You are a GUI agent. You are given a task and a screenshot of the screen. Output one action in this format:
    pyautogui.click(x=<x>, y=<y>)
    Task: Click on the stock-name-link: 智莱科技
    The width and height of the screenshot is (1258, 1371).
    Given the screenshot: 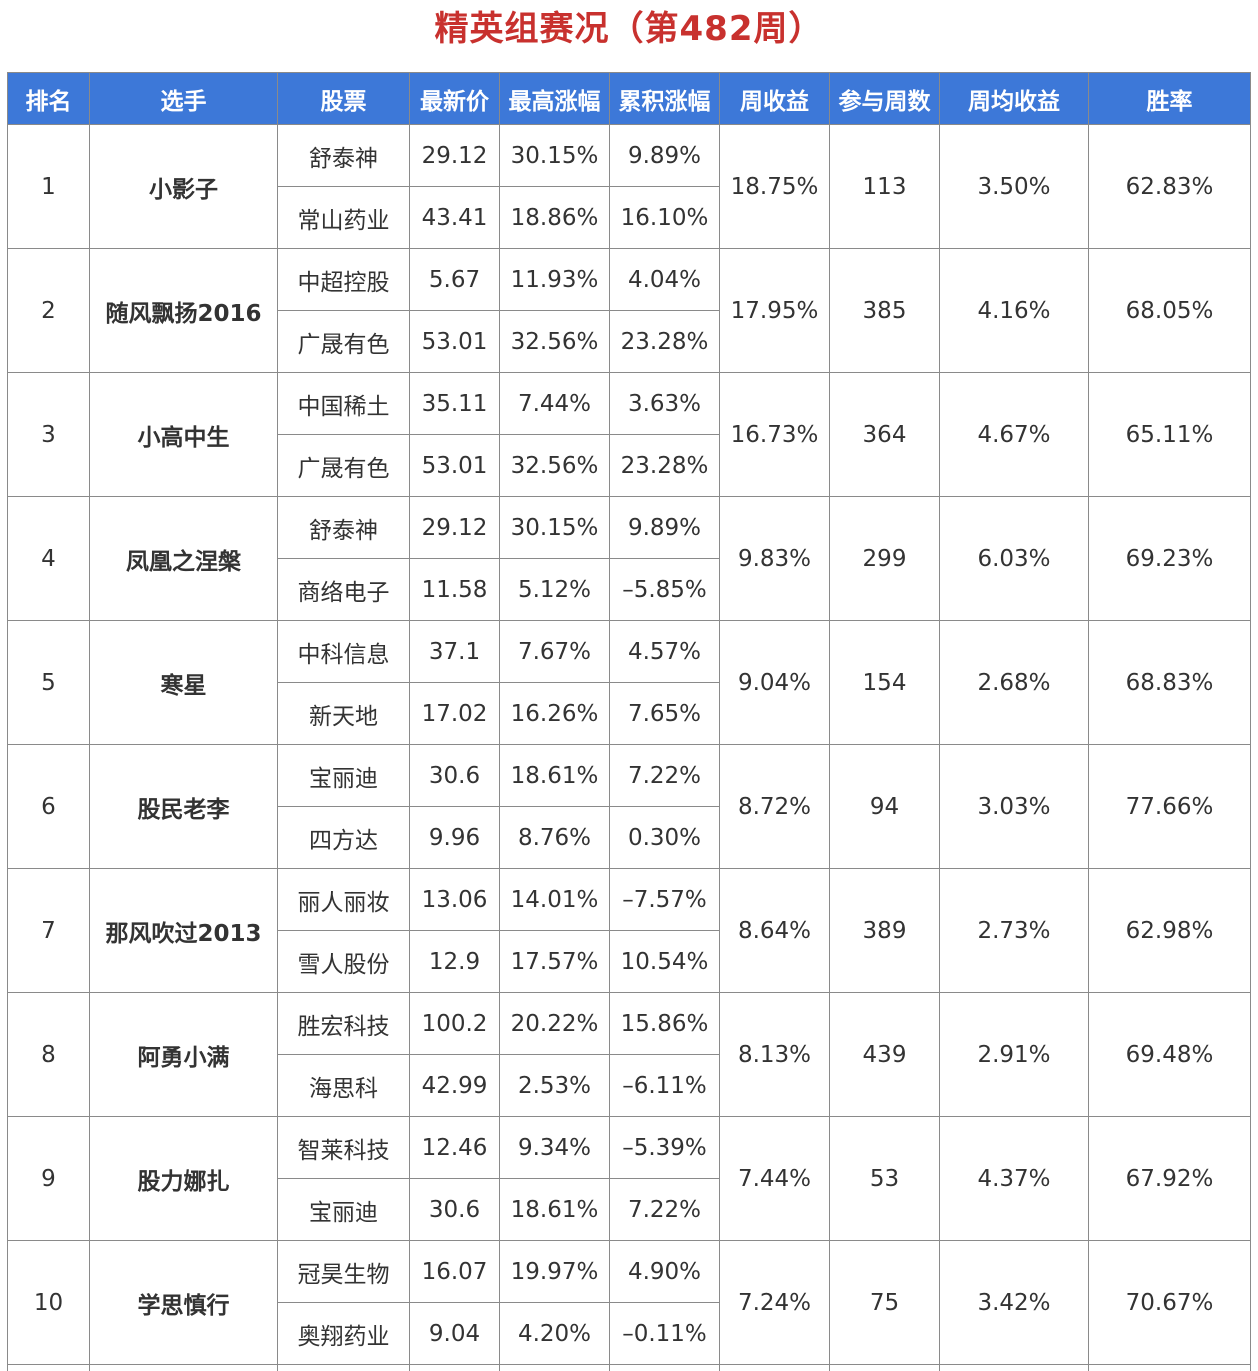 What is the action you would take?
    pyautogui.click(x=344, y=1148)
    